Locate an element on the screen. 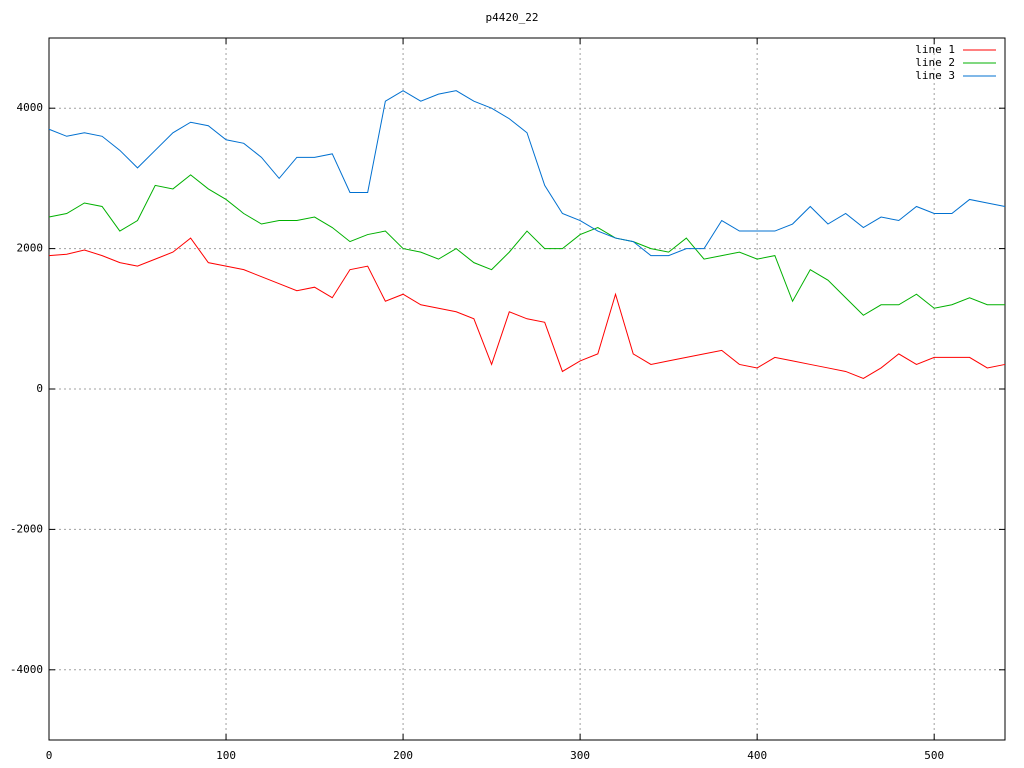 The image size is (1024, 768). x-tick-label: 0 is located at coordinates (49, 755).